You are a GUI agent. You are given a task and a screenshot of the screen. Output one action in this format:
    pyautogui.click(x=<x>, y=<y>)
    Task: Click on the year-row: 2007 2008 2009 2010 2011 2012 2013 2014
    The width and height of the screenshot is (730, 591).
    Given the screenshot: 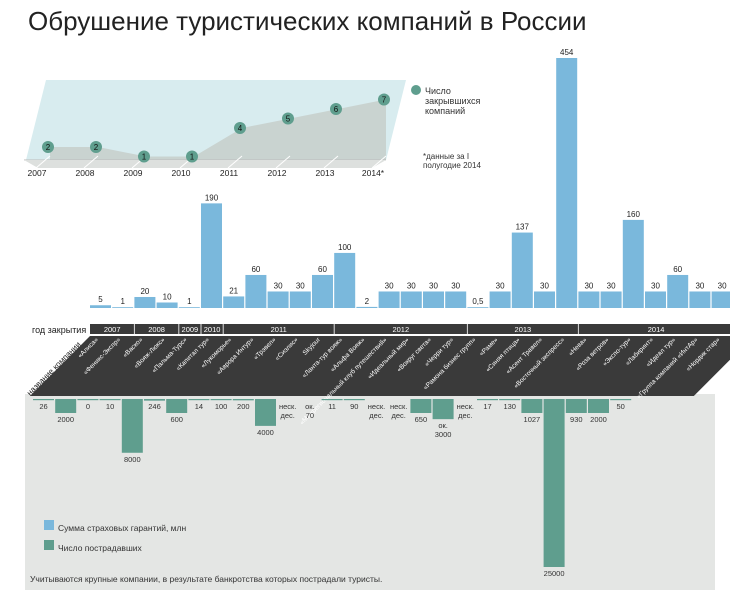 What is the action you would take?
    pyautogui.click(x=410, y=329)
    